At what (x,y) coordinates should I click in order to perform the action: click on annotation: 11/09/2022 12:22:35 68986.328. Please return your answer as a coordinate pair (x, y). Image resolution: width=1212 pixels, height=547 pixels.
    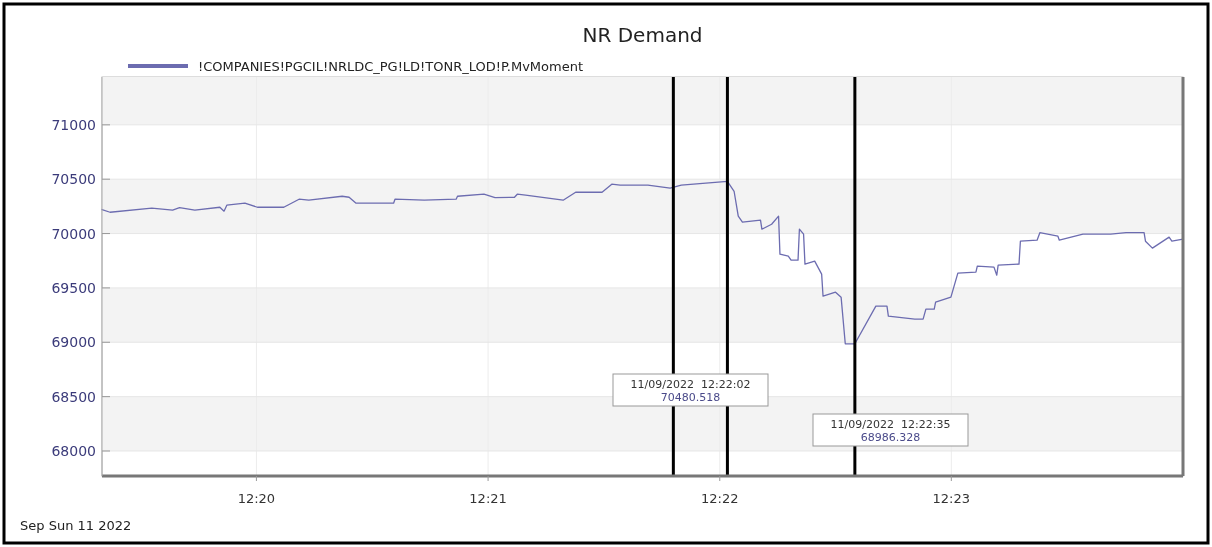
    Looking at the image, I should click on (890, 431).